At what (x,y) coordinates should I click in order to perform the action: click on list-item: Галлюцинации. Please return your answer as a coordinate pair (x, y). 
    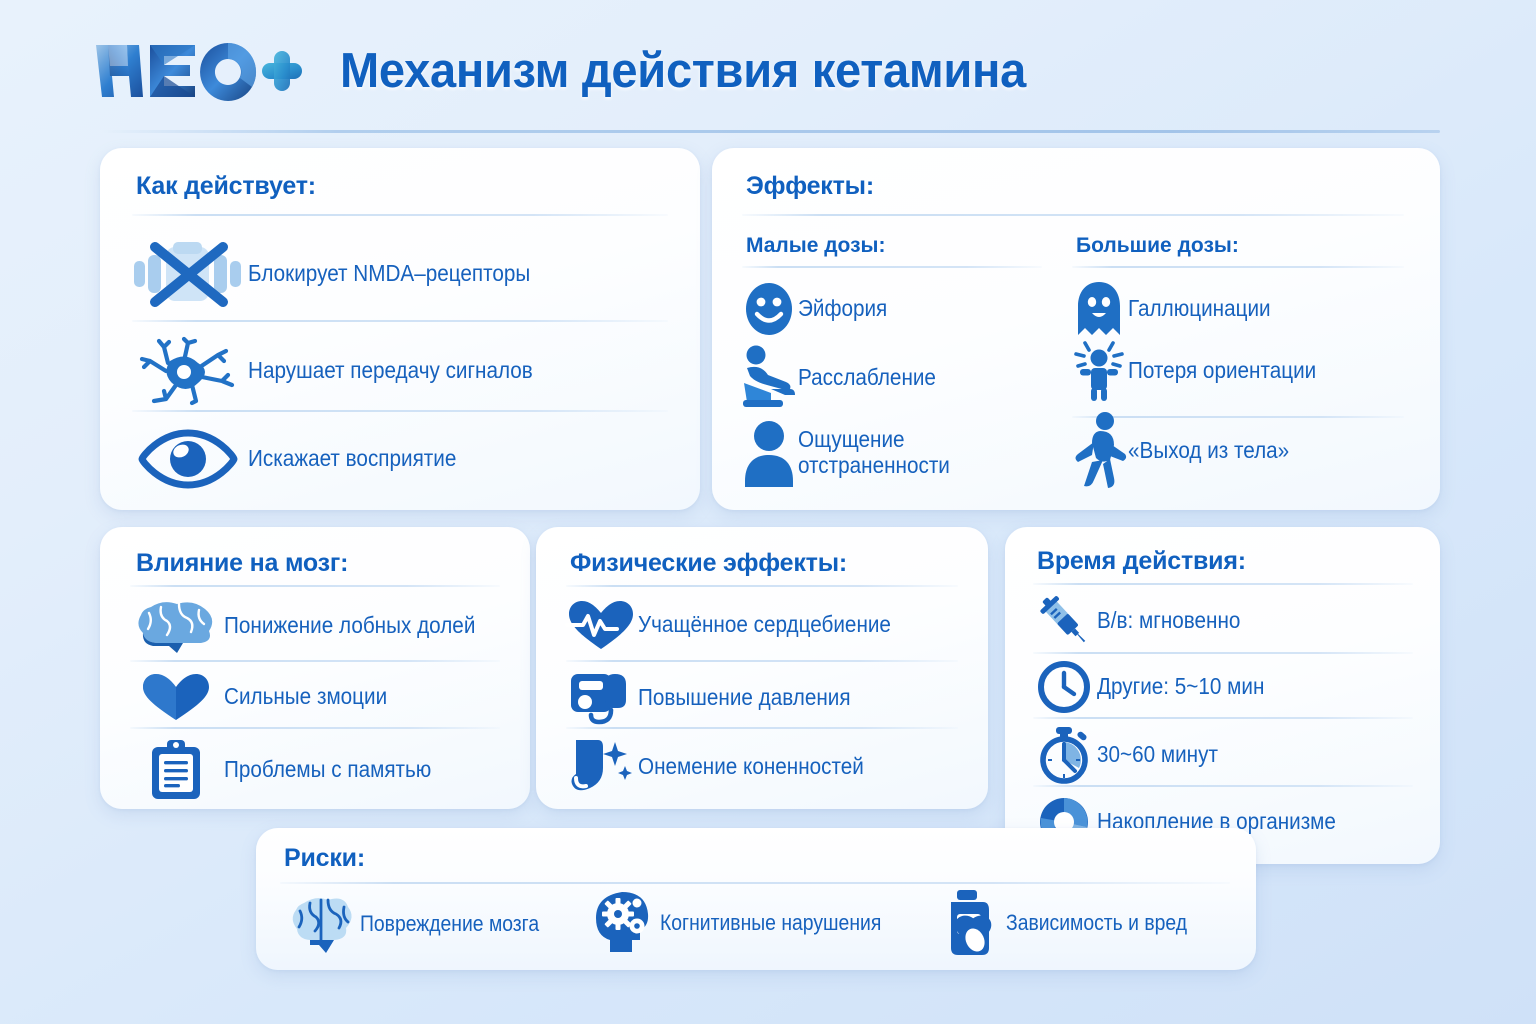
    Looking at the image, I should click on (1240, 309).